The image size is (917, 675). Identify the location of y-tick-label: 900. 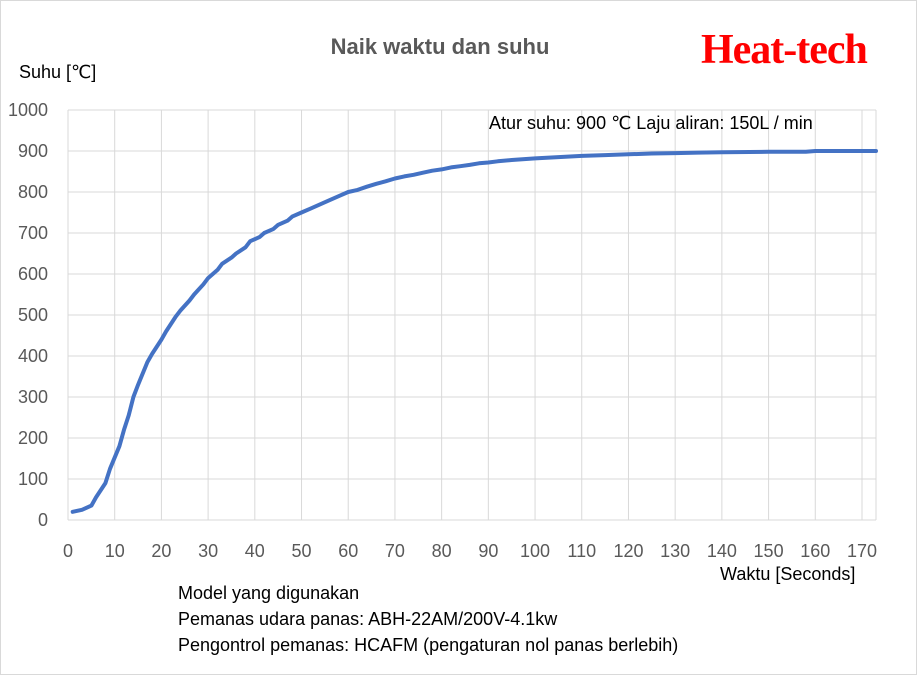
(33, 151).